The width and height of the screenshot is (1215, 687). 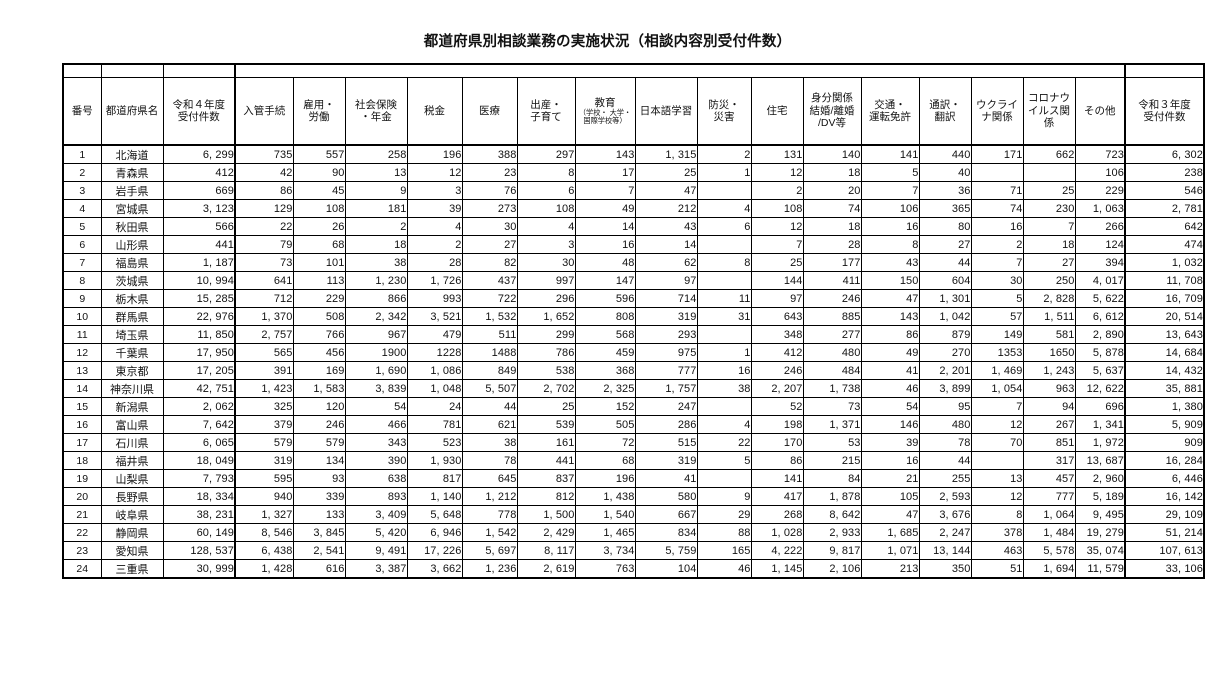 I want to click on cell-category-value: 350, so click(x=945, y=569).